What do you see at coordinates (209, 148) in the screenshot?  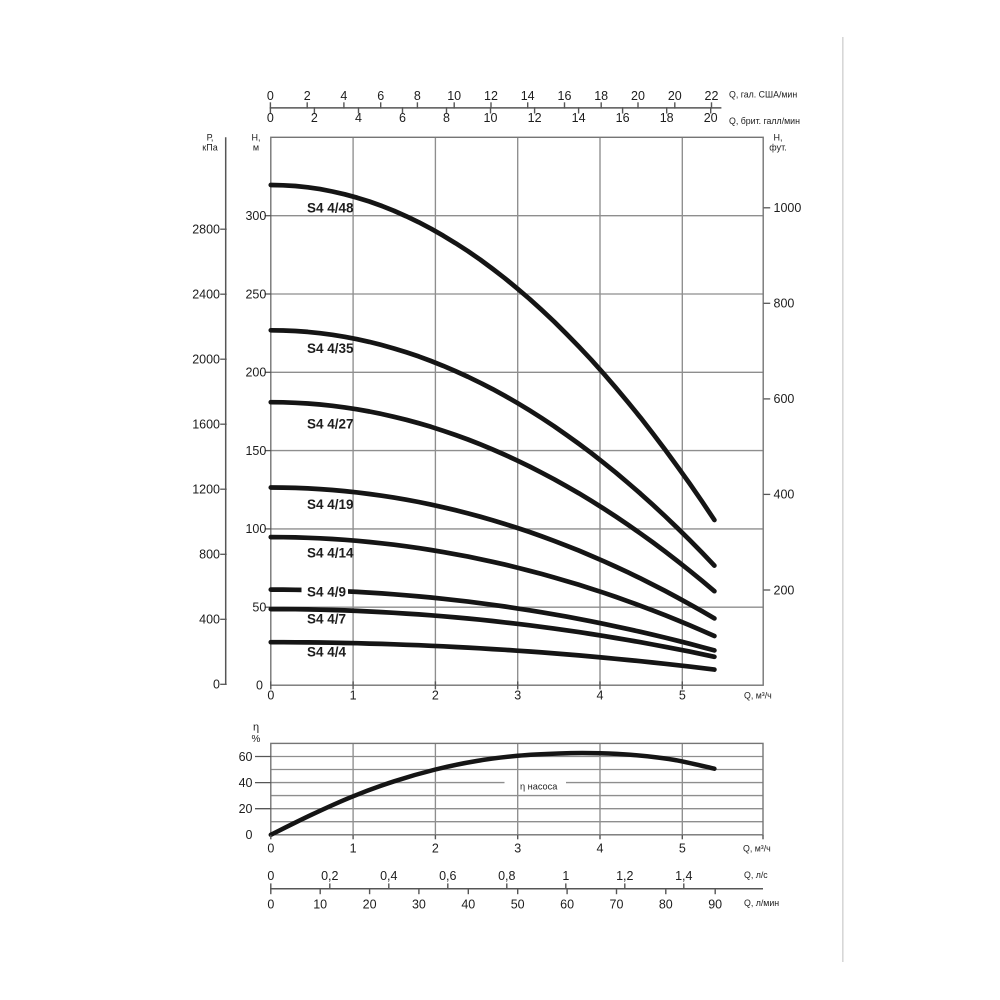 I see `svg-text: кПа` at bounding box center [209, 148].